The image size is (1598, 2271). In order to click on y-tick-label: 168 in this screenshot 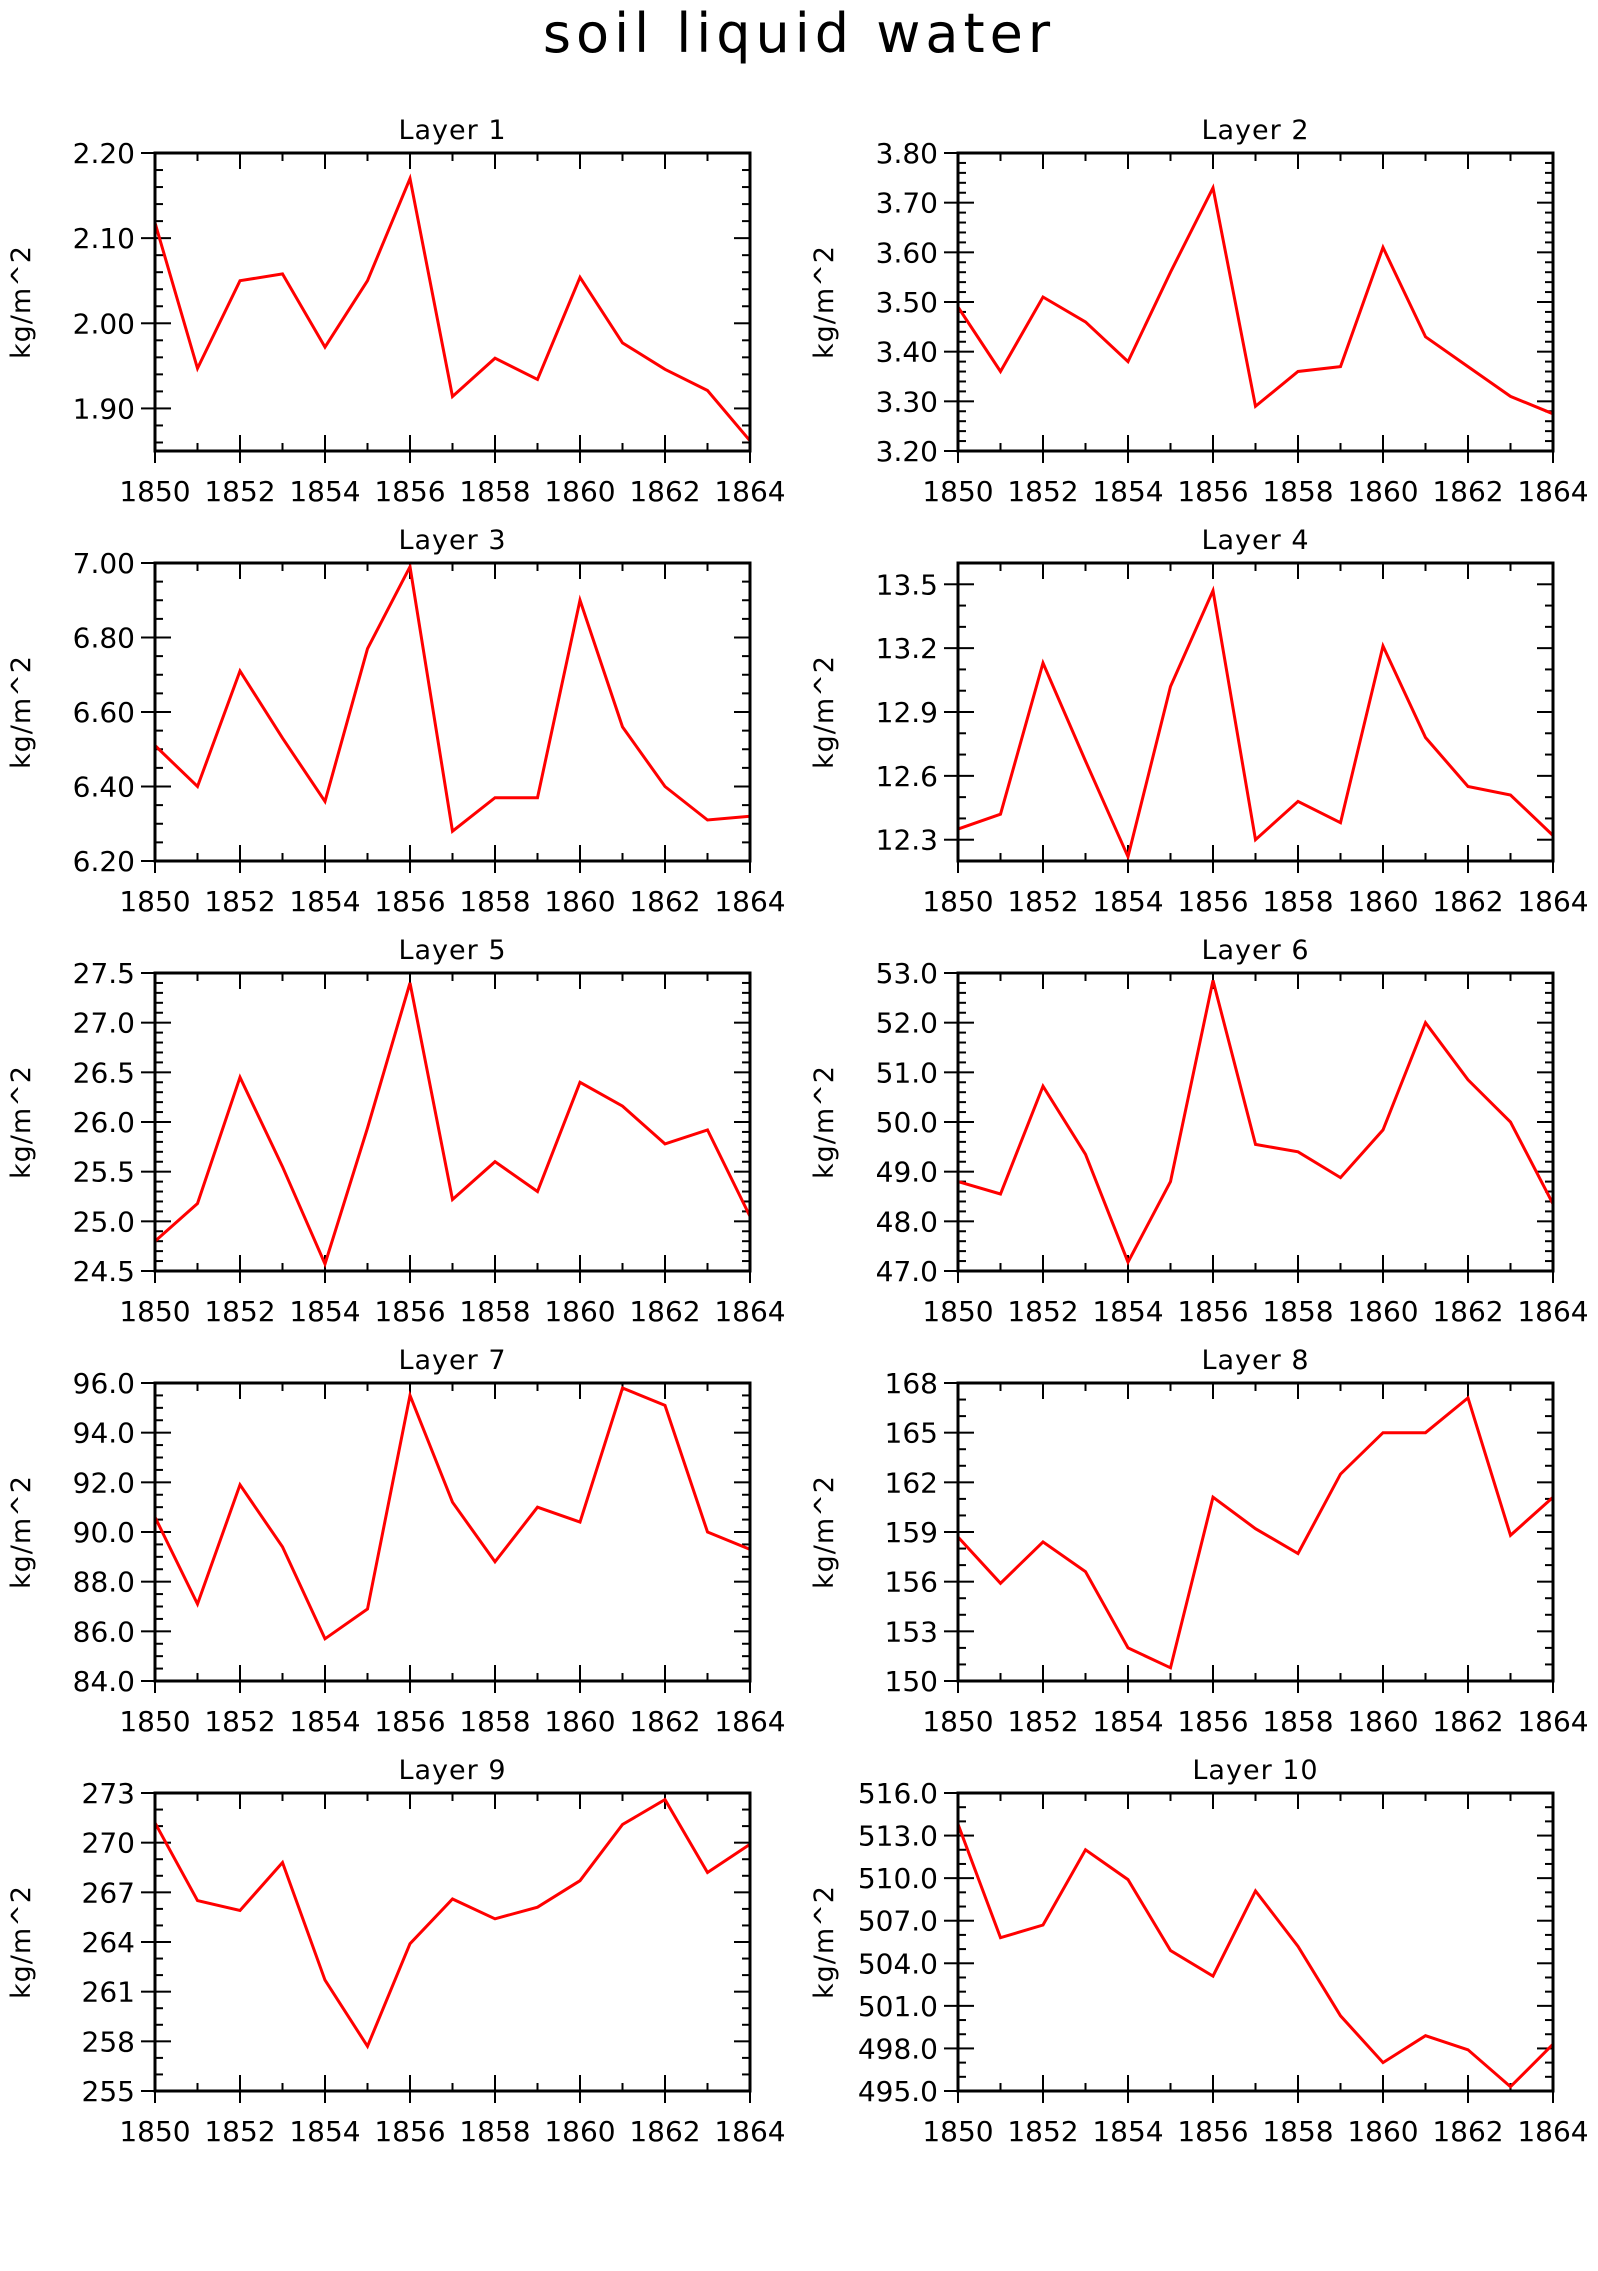, I will do `click(911, 1383)`.